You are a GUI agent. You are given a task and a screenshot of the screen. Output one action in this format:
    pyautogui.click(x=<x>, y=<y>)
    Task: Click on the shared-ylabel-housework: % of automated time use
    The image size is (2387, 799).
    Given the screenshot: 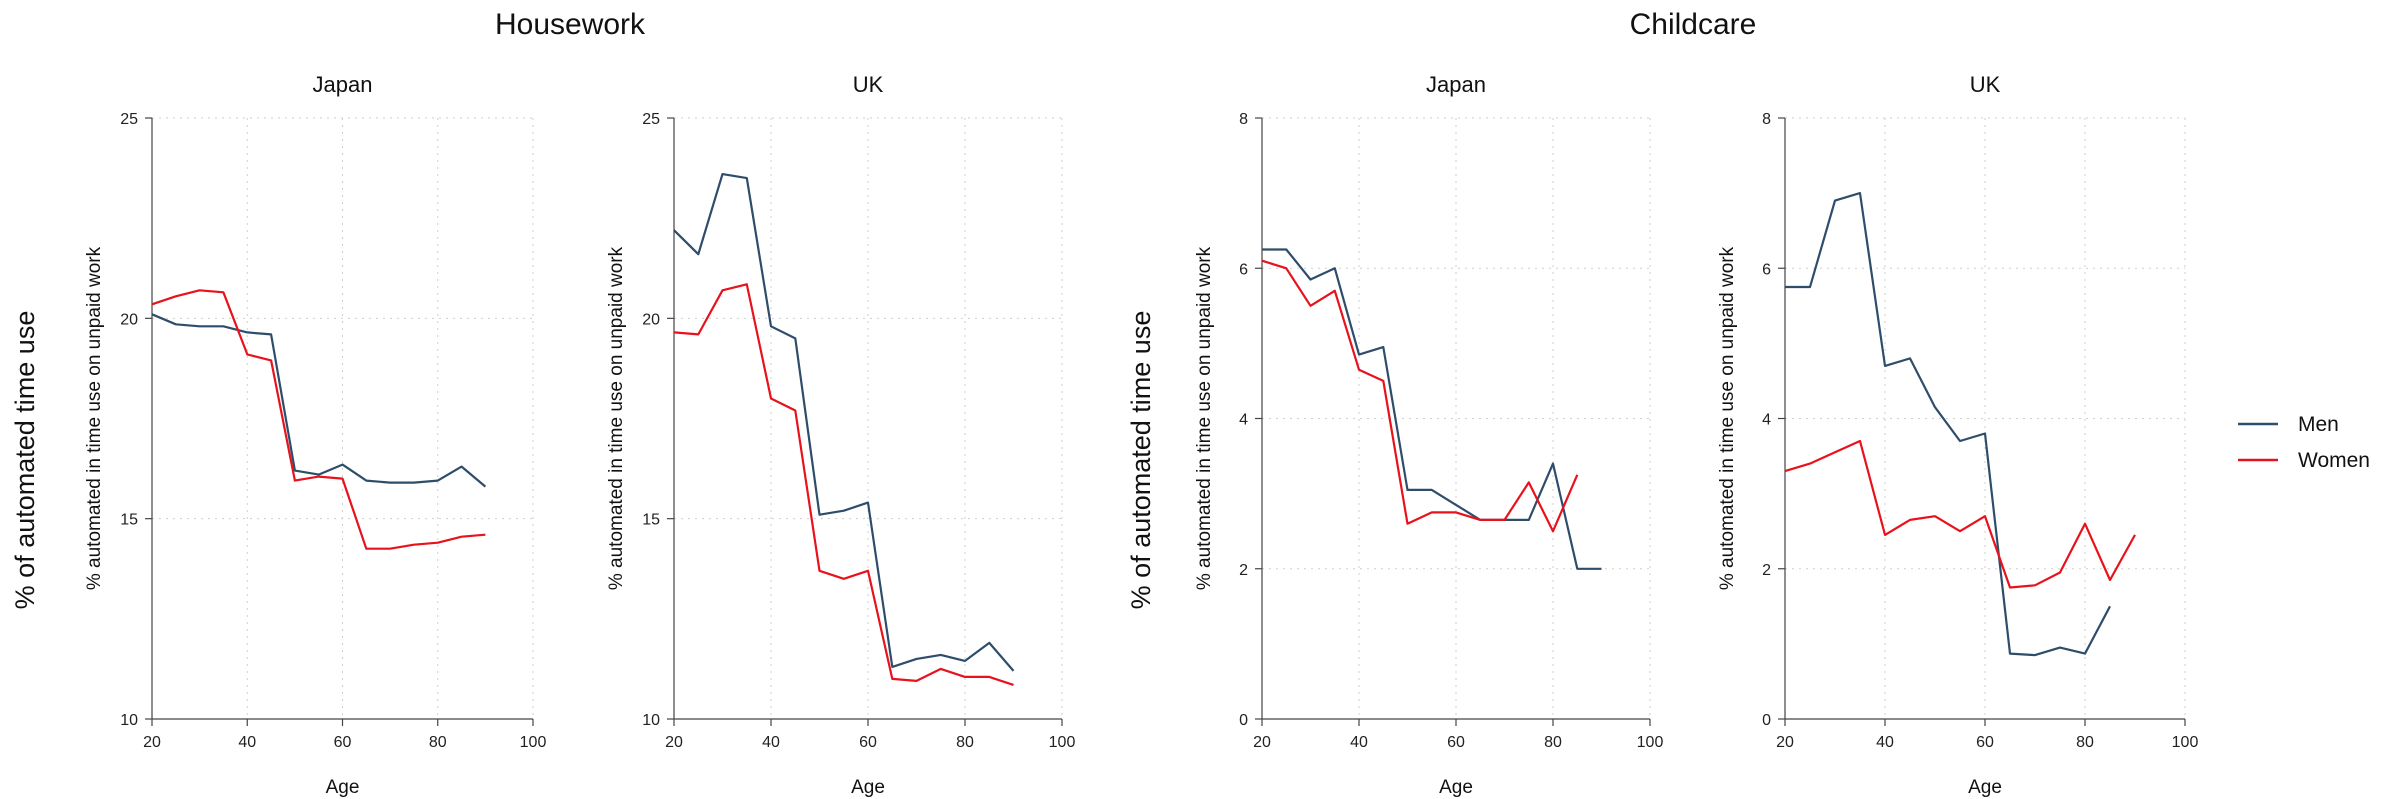 What is the action you would take?
    pyautogui.click(x=25, y=460)
    